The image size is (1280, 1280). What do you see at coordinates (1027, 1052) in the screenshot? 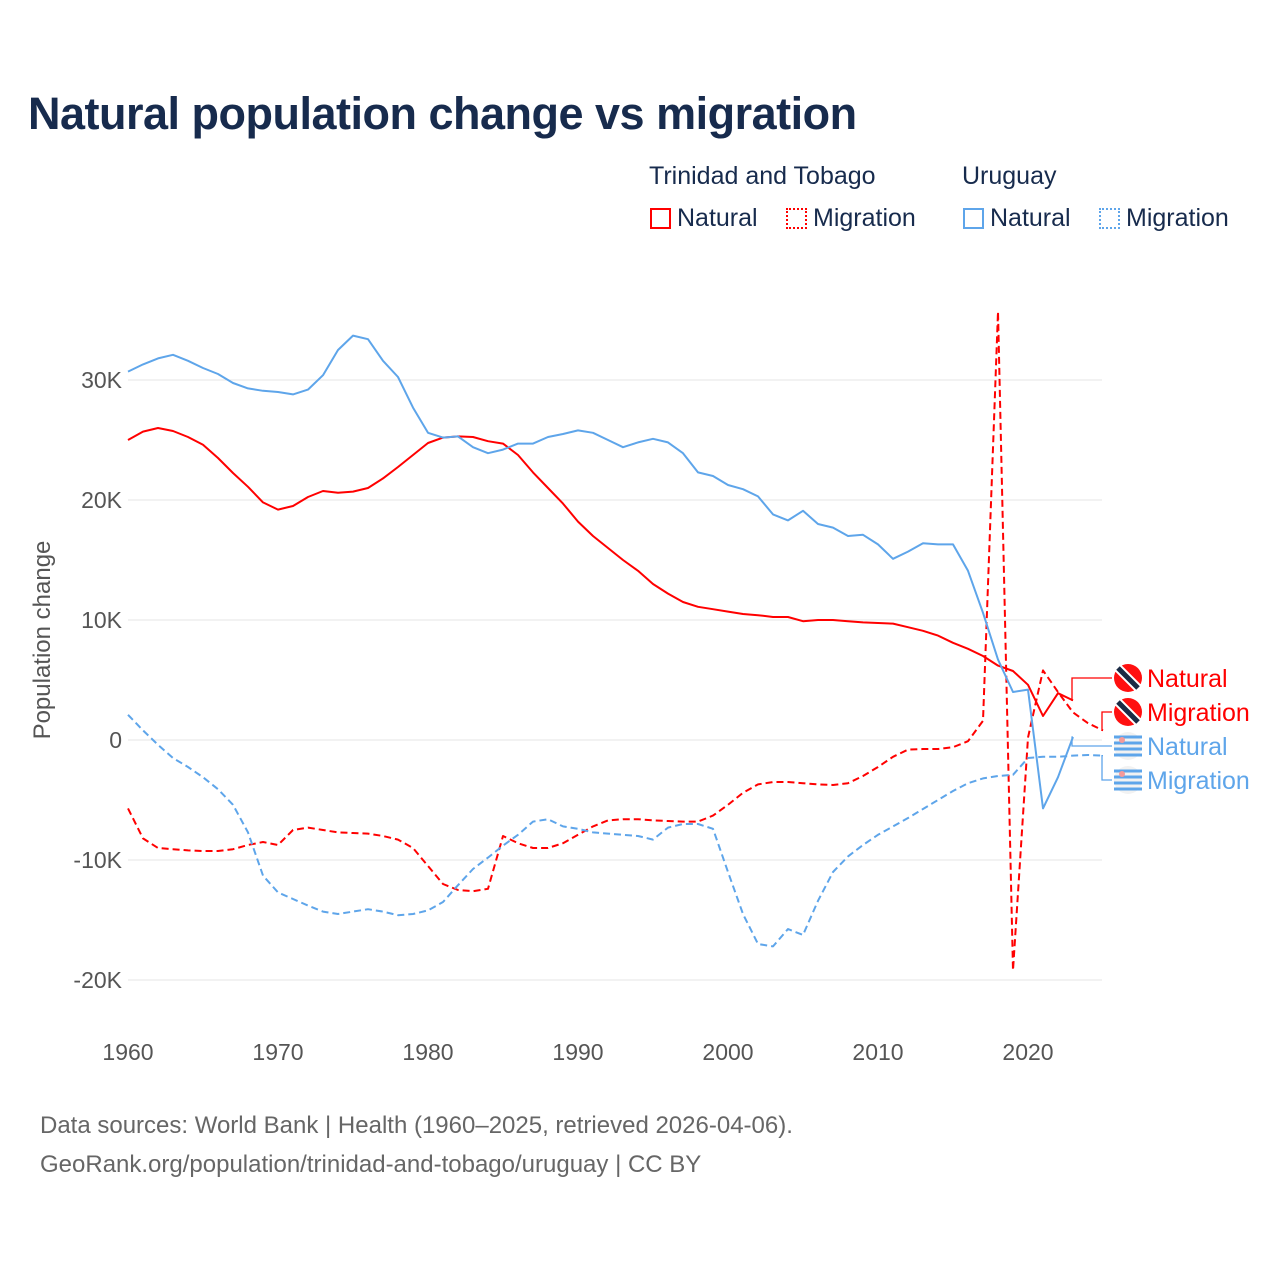
I see `x-tick-label: 2020` at bounding box center [1027, 1052].